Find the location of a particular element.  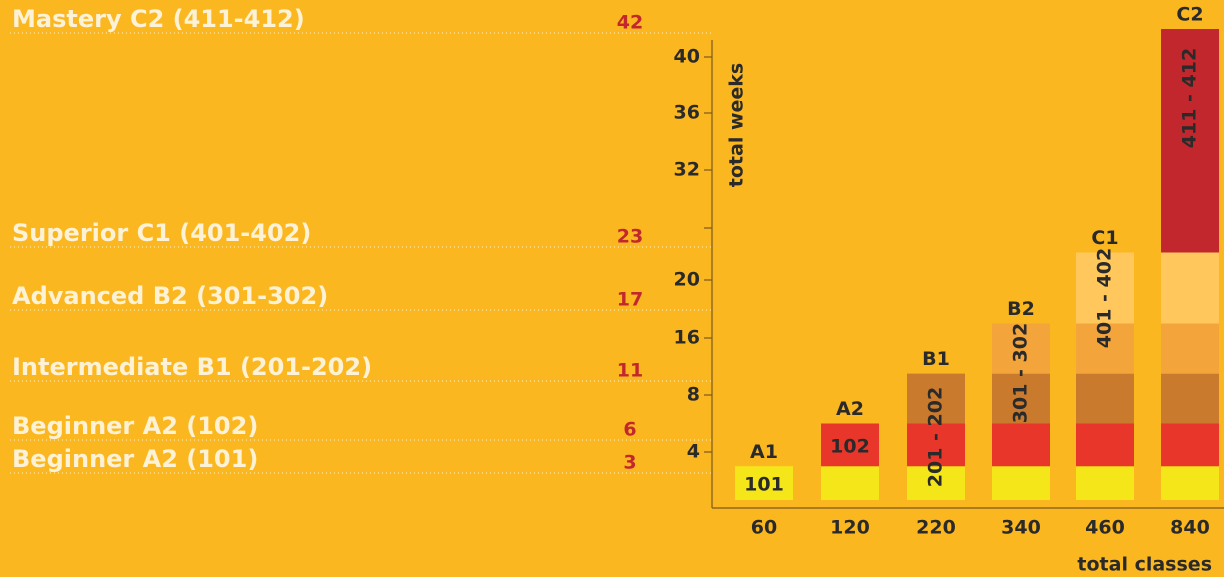

bar-level: C2 is located at coordinates (1189, 15).